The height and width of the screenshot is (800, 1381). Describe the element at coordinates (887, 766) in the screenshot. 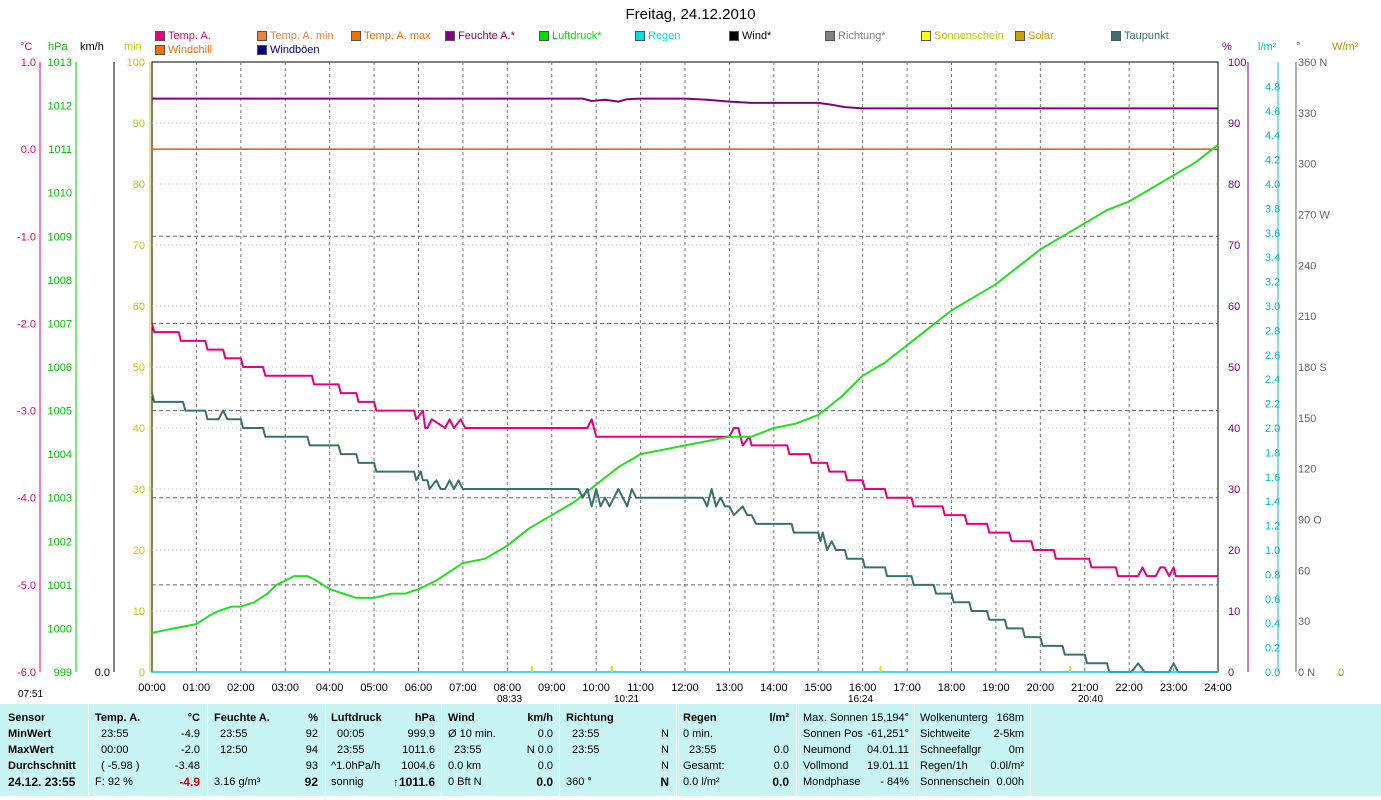

I see `full-moon: 19.01.11` at that location.